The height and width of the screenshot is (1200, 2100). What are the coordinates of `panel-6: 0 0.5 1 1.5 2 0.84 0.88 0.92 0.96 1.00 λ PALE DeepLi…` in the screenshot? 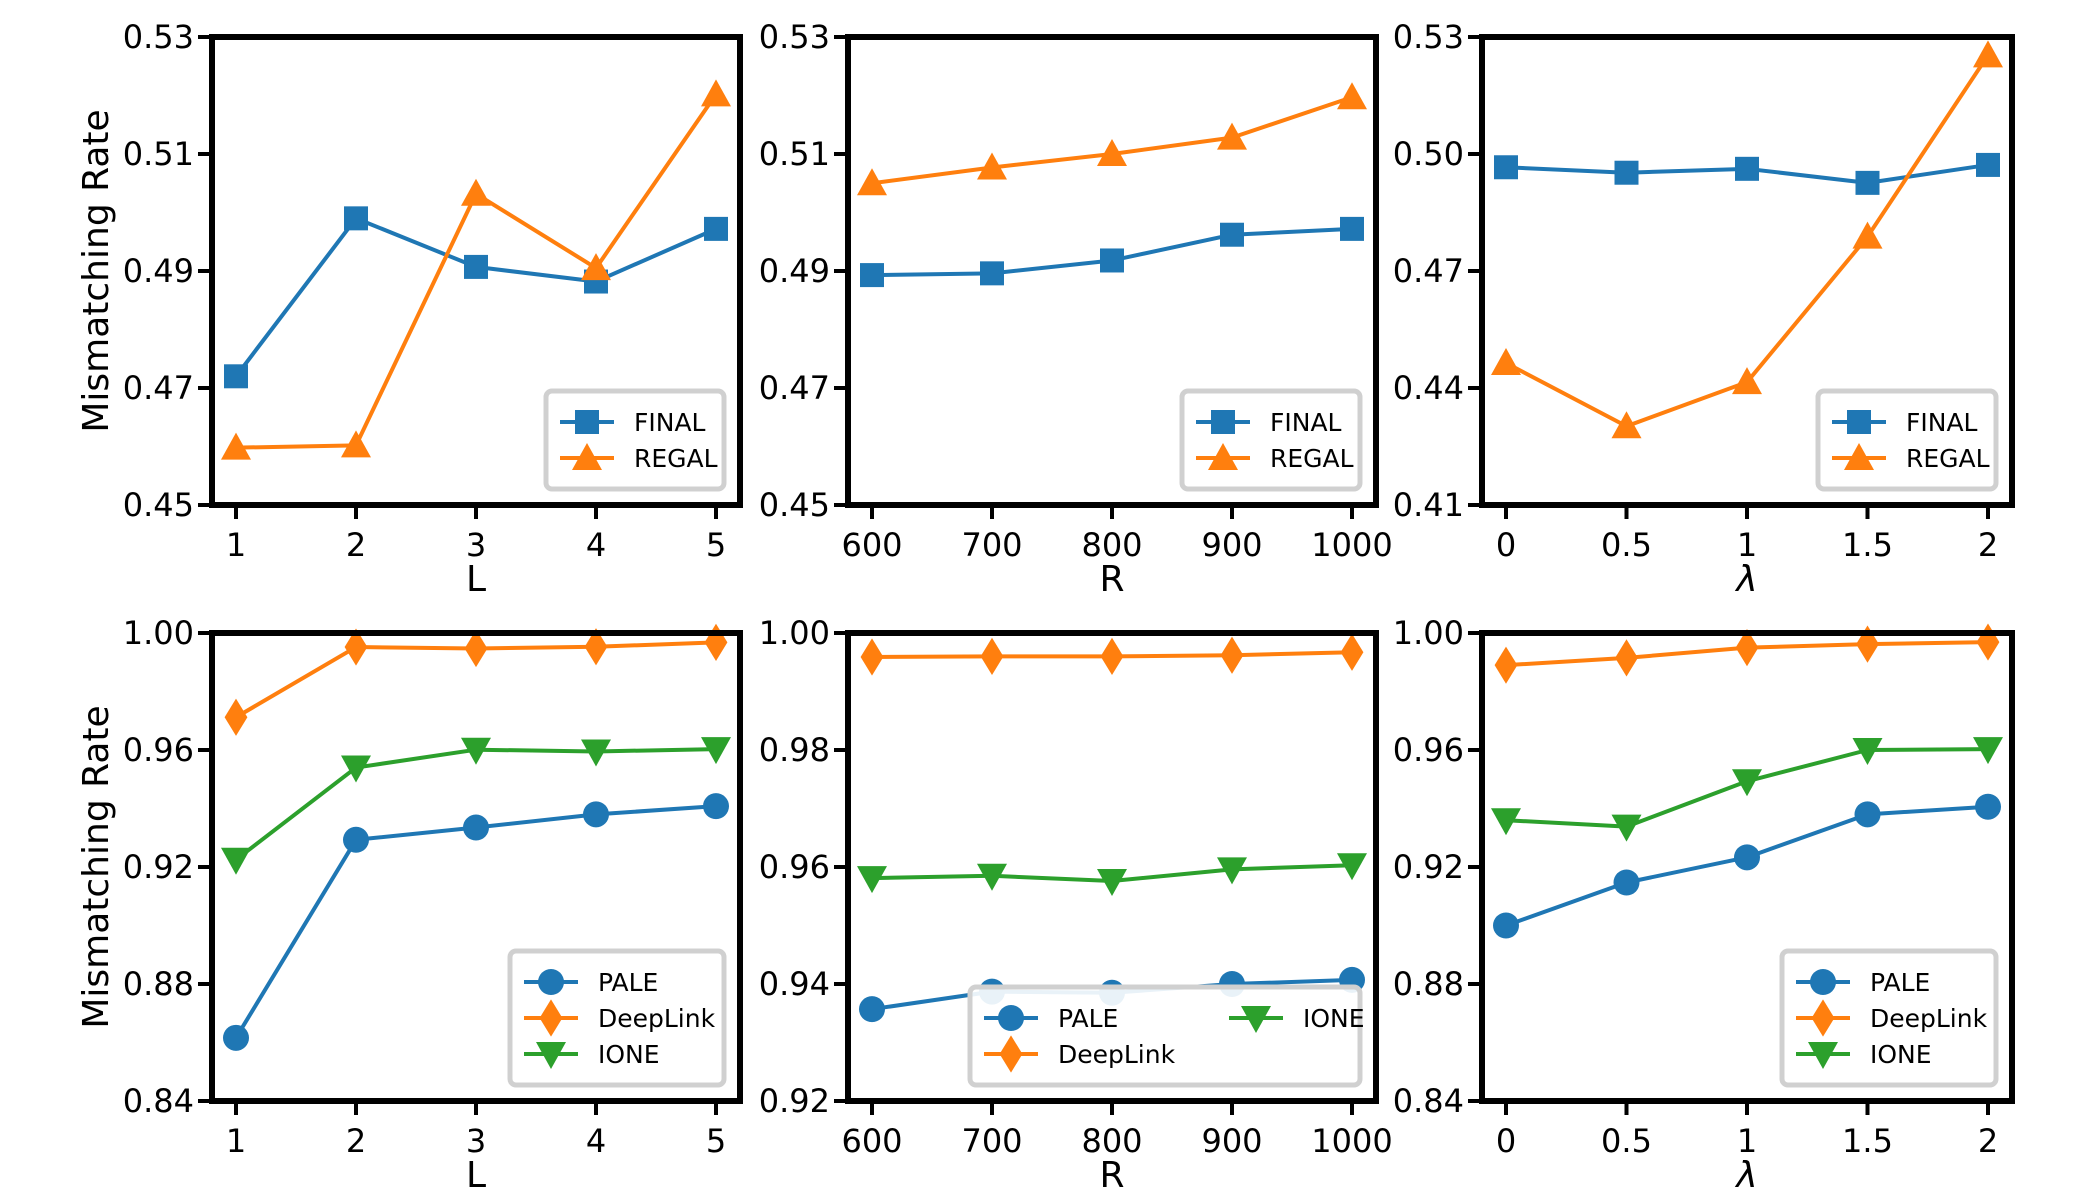 It's located at (1704, 905).